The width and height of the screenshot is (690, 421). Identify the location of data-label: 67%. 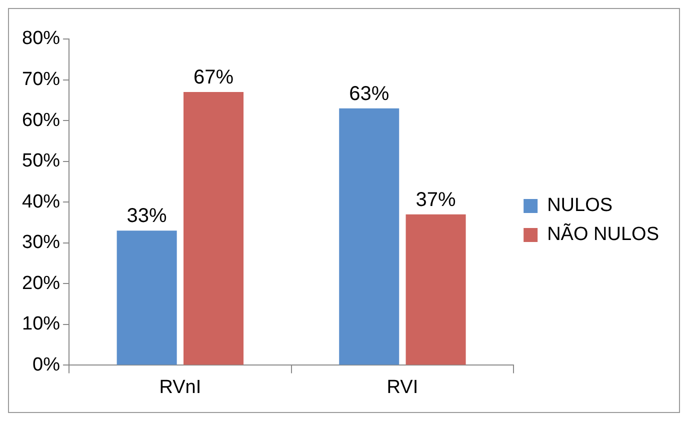
(213, 77).